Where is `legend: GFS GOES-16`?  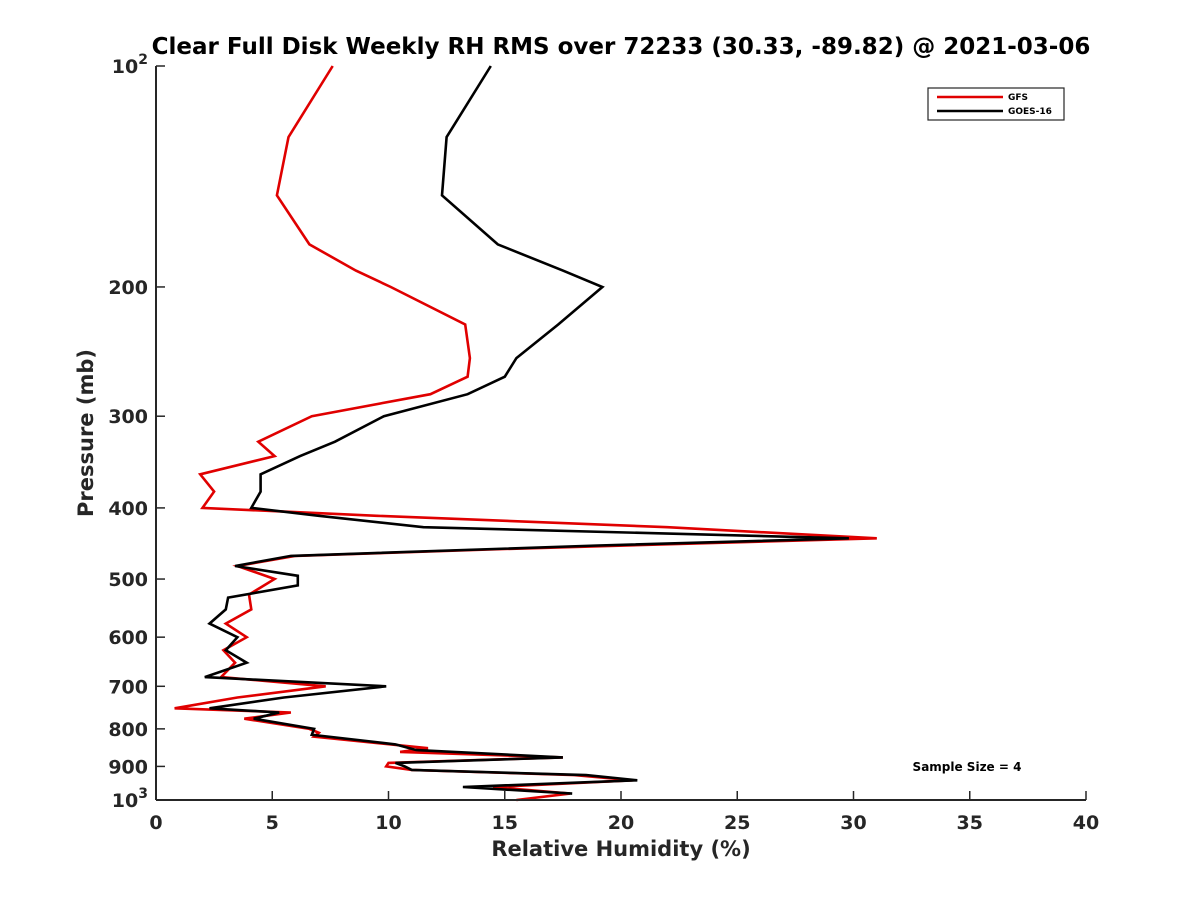 legend: GFS GOES-16 is located at coordinates (996, 104).